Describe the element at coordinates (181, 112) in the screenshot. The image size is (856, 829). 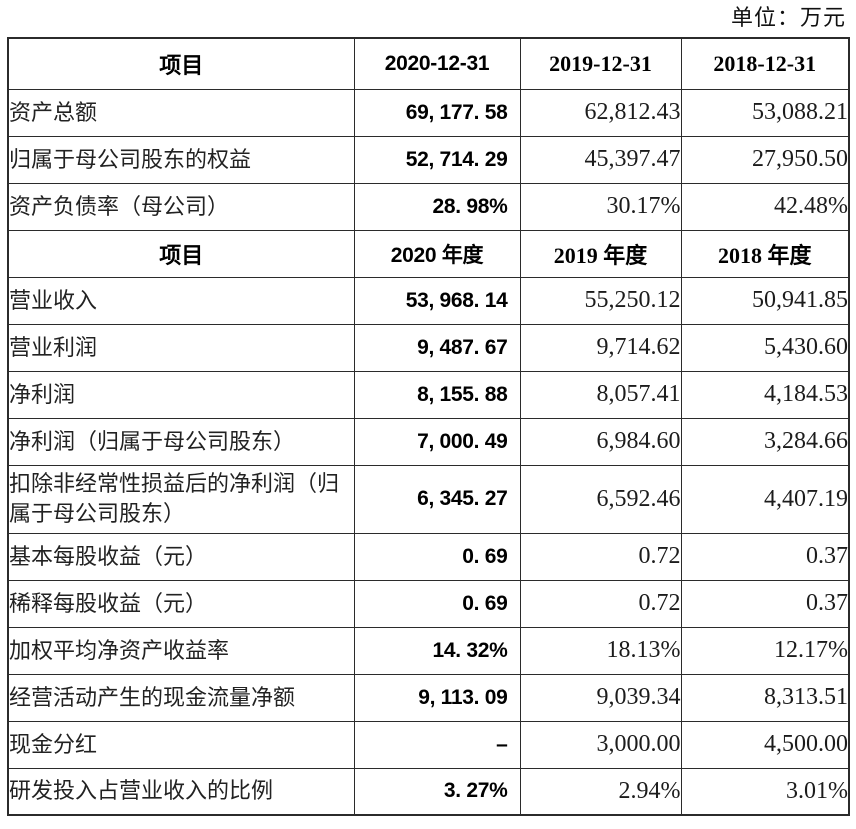
I see `row-label: 资产总额` at that location.